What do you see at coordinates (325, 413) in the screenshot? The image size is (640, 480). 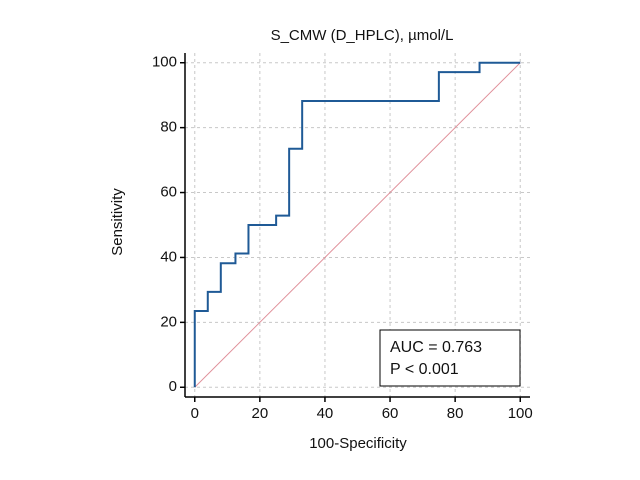 I see `x-tick-label: 40` at bounding box center [325, 413].